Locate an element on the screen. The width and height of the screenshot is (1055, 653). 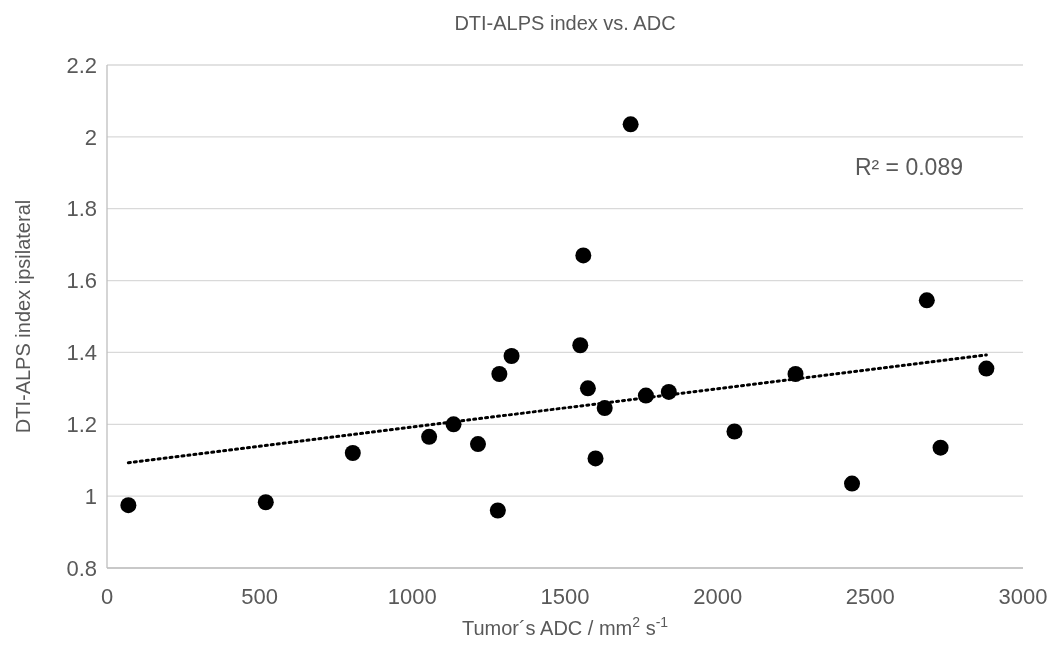
x-tick-label: 0 is located at coordinates (107, 596).